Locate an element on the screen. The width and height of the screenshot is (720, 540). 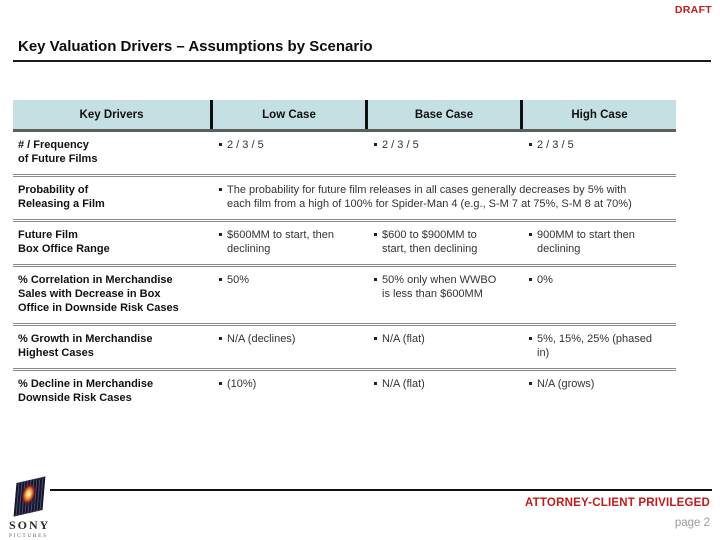
table-cell: (10%) is located at coordinates (287, 392).